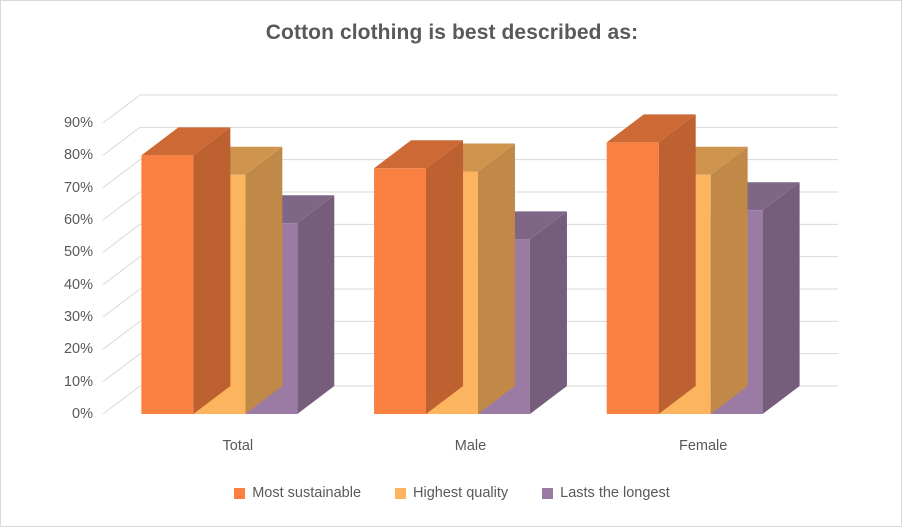  What do you see at coordinates (470, 446) in the screenshot?
I see `x-axis-label-male: Male` at bounding box center [470, 446].